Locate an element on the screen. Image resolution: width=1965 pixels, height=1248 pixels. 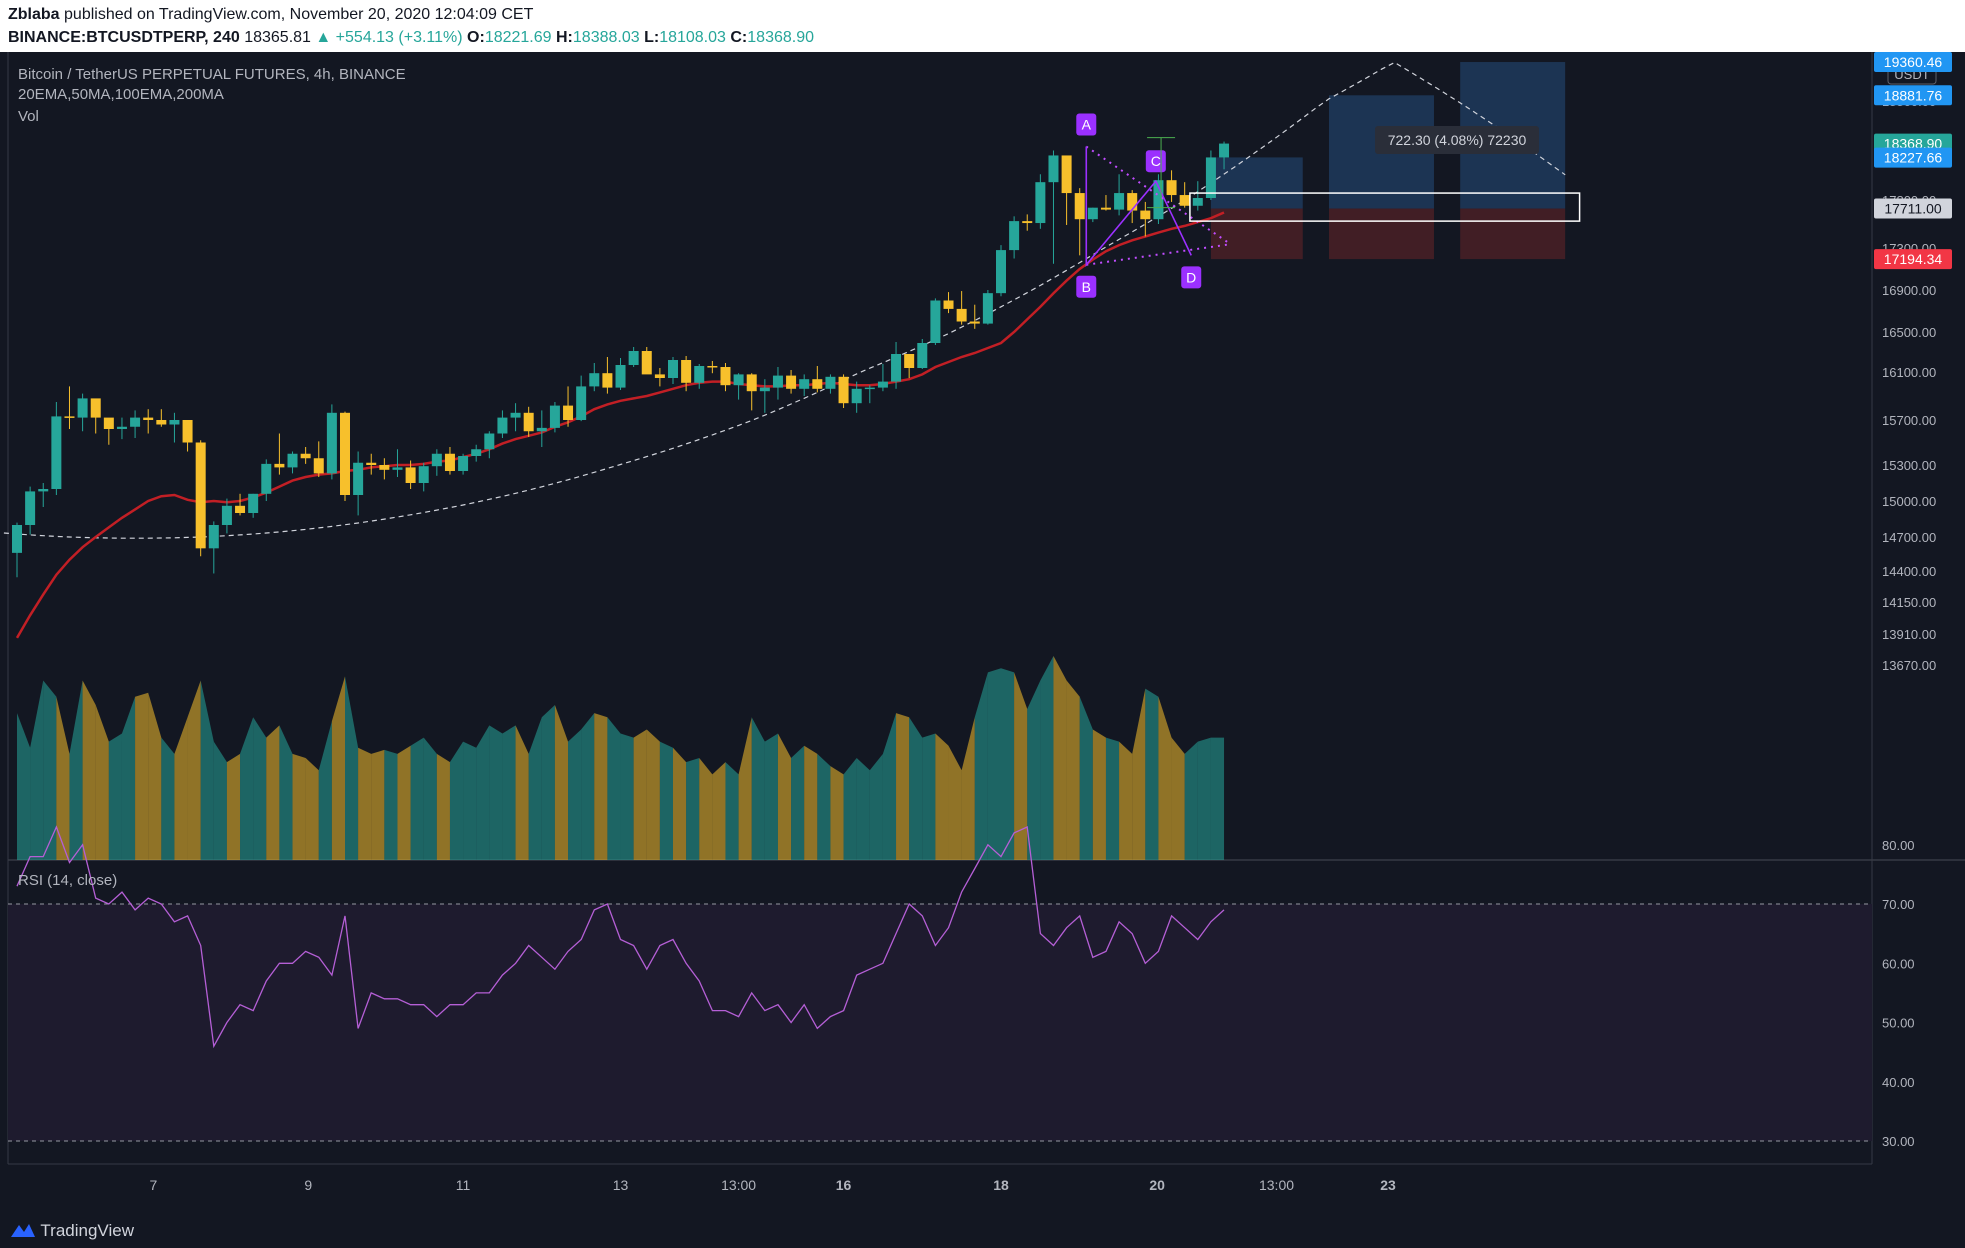
close-value: 18368.90 is located at coordinates (780, 37).